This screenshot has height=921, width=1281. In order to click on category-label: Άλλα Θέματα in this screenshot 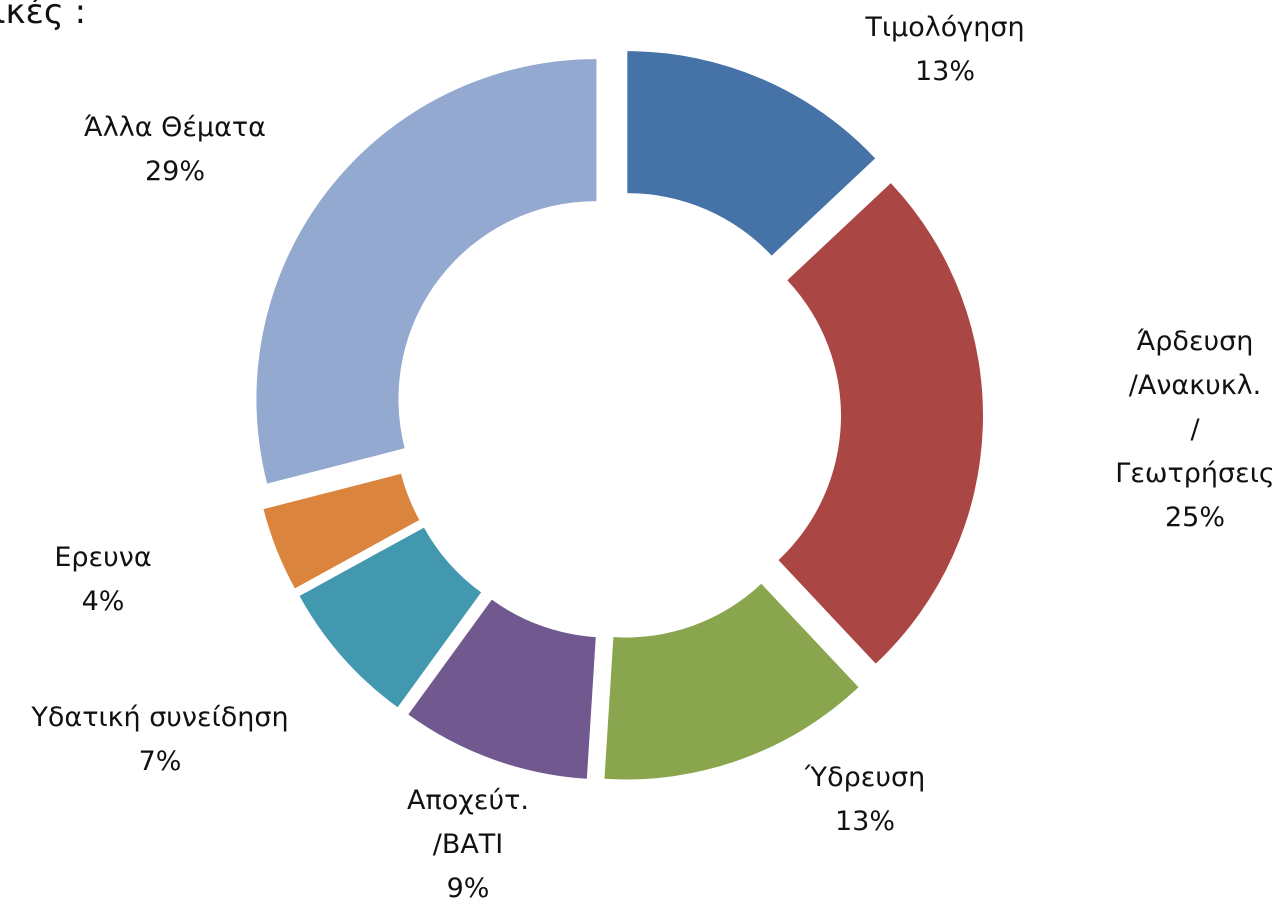, I will do `click(175, 127)`.